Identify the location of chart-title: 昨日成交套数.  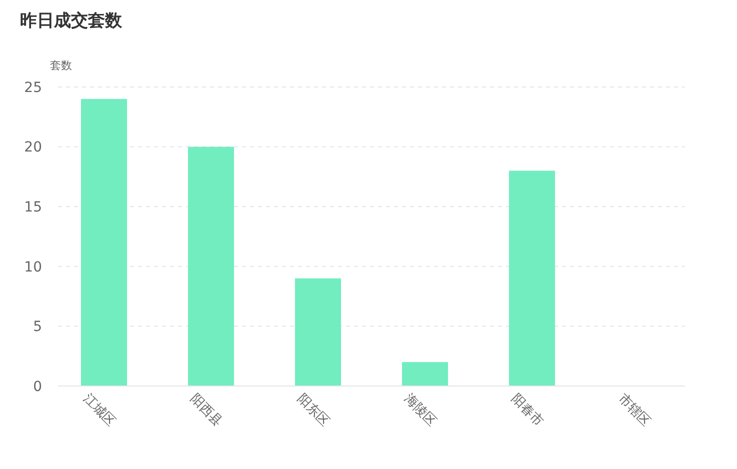
(71, 21).